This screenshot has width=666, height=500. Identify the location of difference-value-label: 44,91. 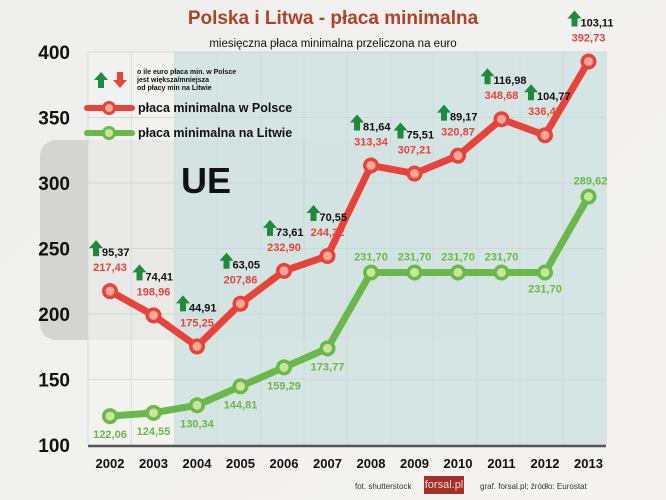
(203, 308).